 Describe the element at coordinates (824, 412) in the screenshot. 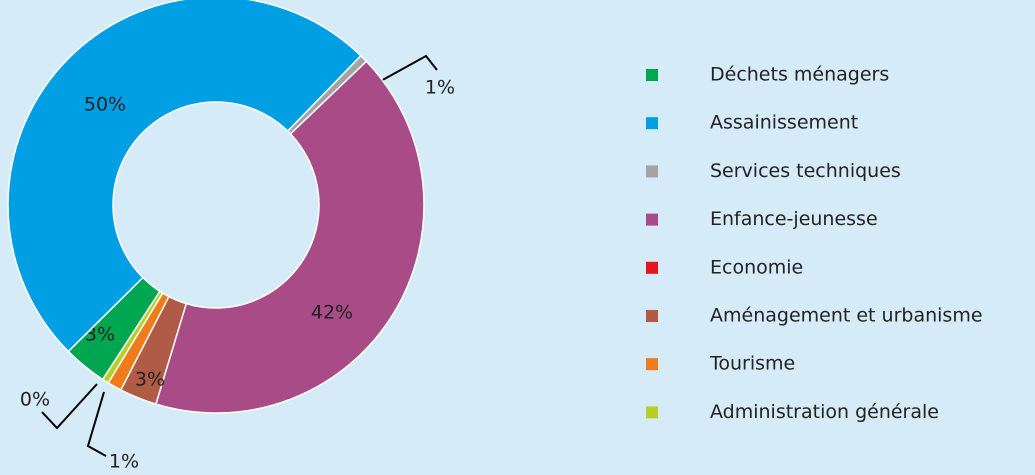

I see `legend-label: Administration générale` at that location.